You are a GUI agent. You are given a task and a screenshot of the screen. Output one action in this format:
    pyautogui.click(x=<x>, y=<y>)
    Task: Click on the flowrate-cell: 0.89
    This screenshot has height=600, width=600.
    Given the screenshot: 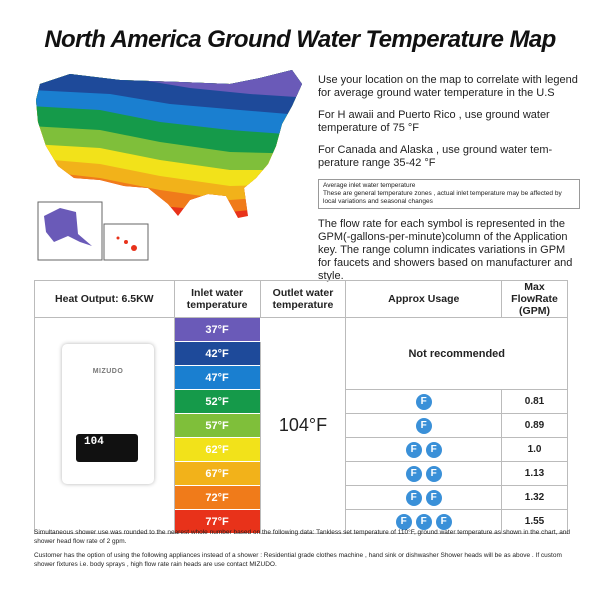 What is the action you would take?
    pyautogui.click(x=534, y=425)
    